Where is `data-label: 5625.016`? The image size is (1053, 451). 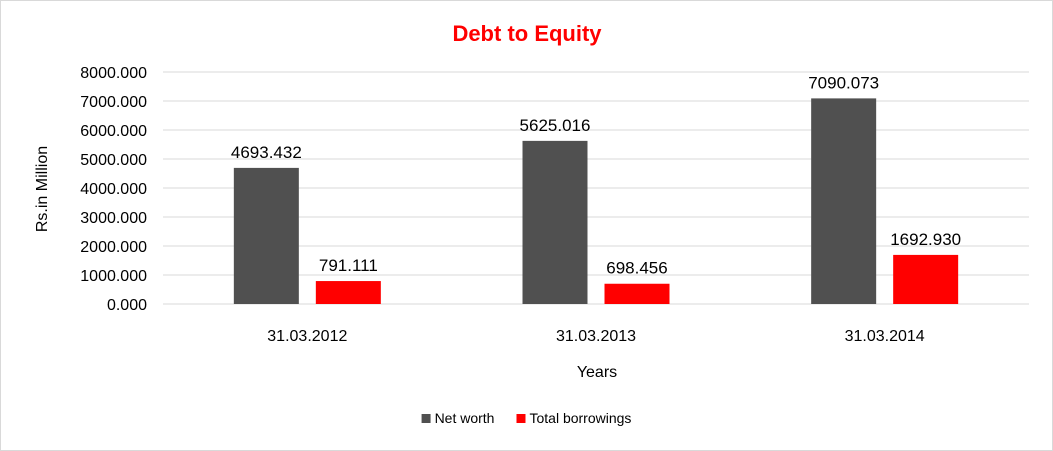
data-label: 5625.016 is located at coordinates (555, 125).